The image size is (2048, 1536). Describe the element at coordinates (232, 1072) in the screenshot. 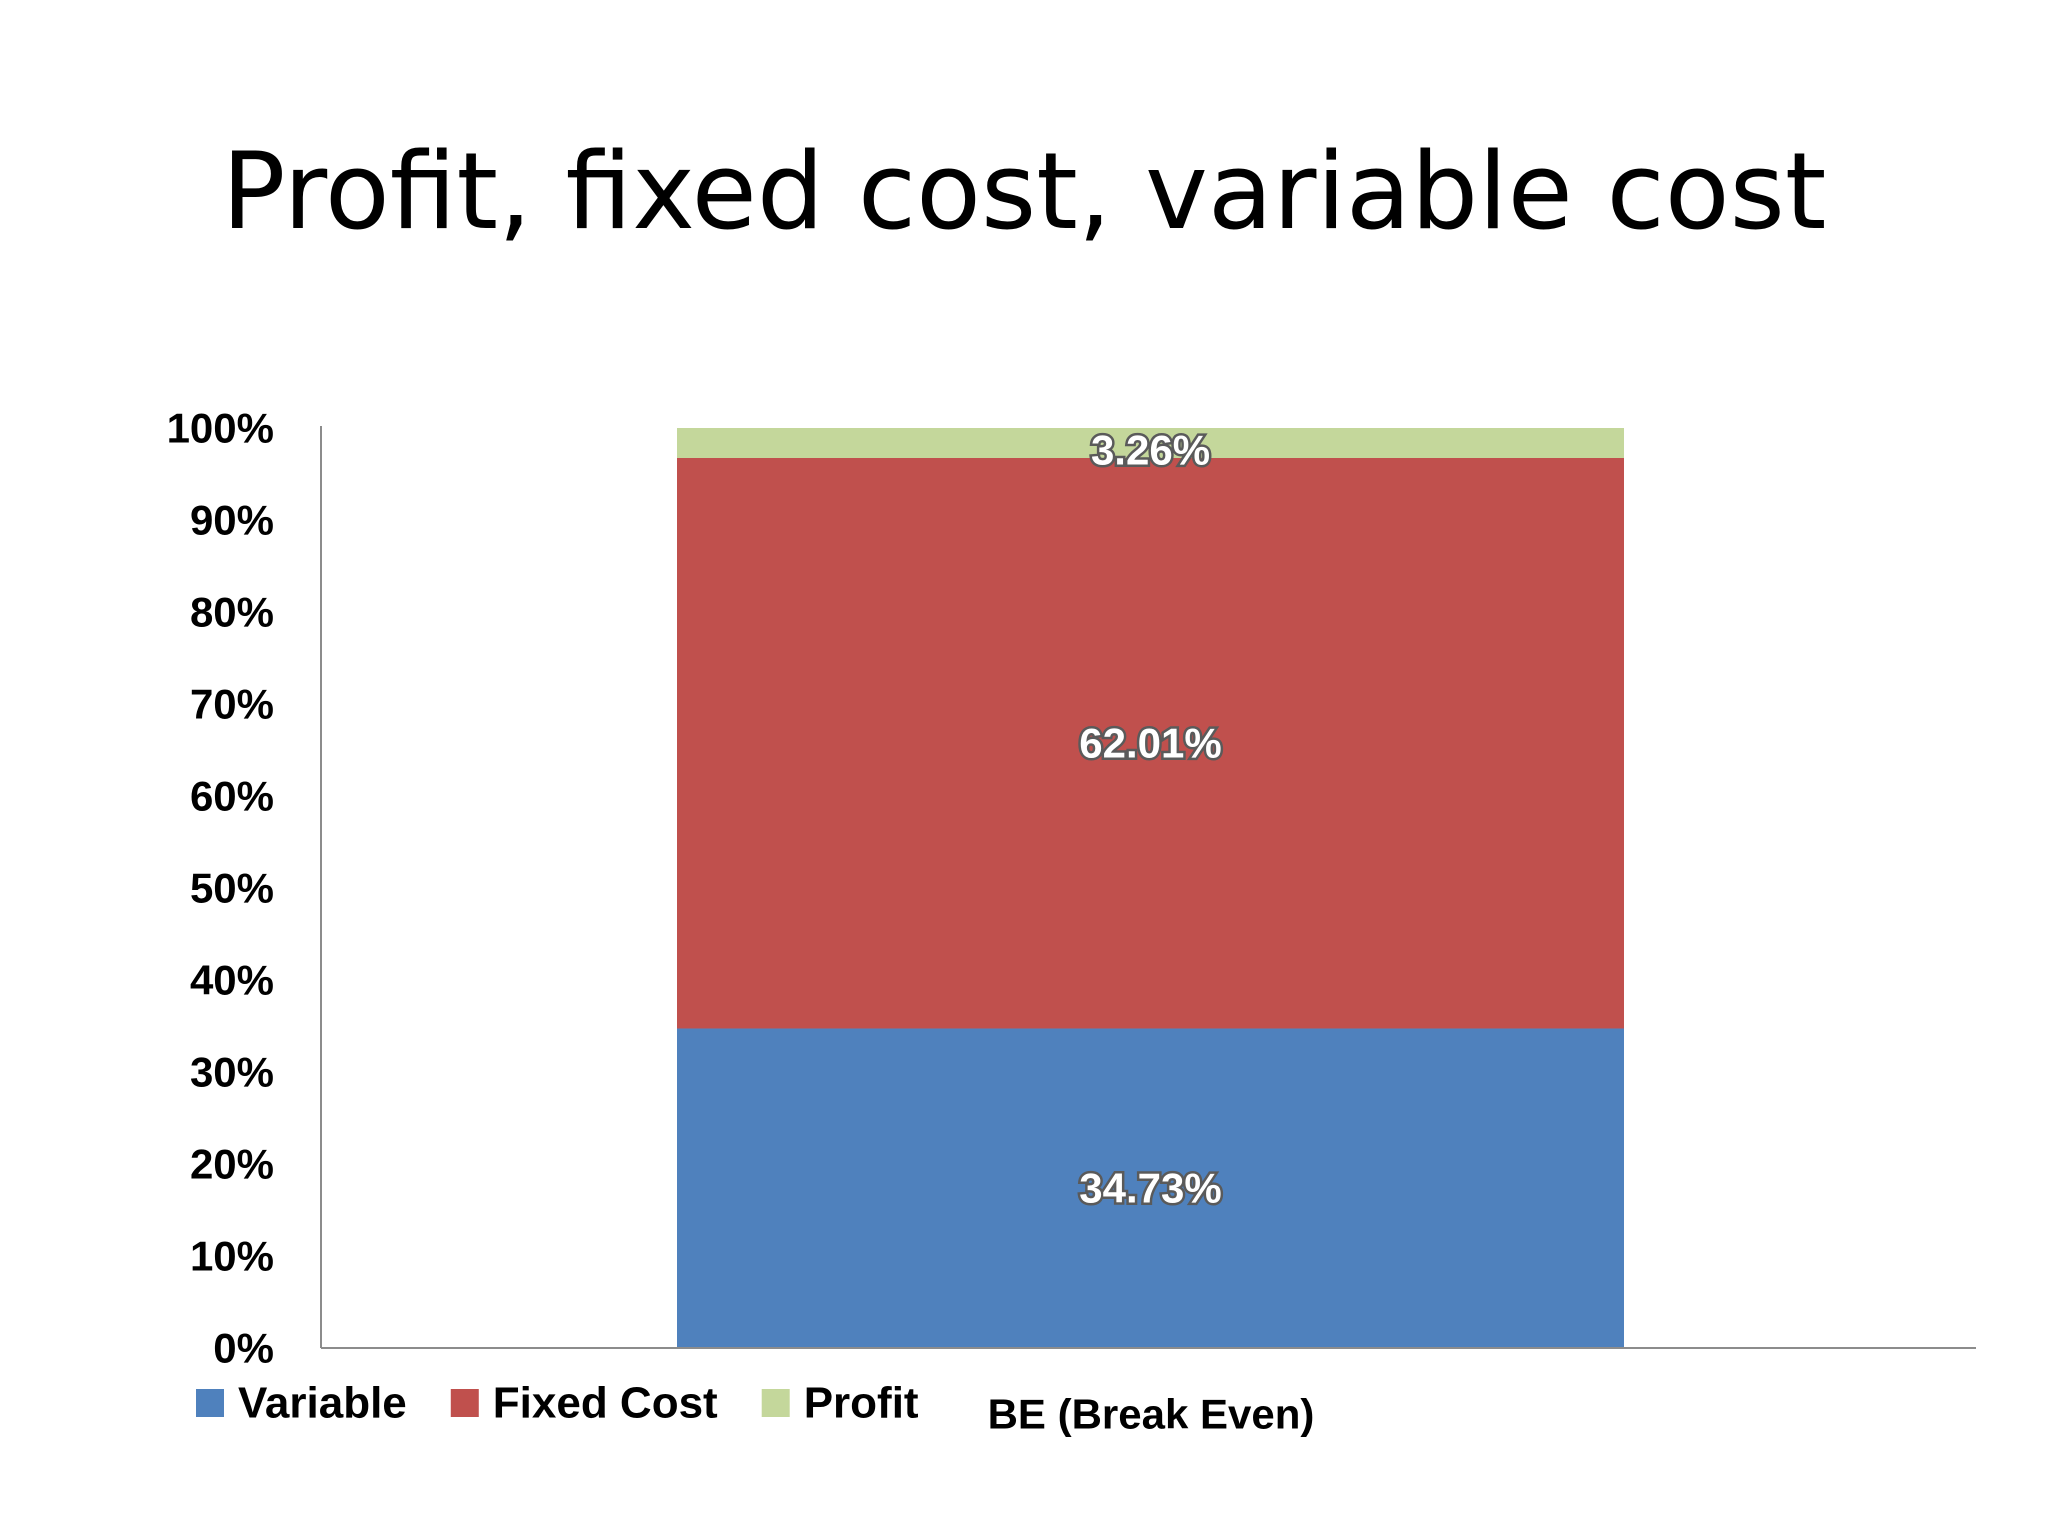

I see `y-tick-label: 30%` at that location.